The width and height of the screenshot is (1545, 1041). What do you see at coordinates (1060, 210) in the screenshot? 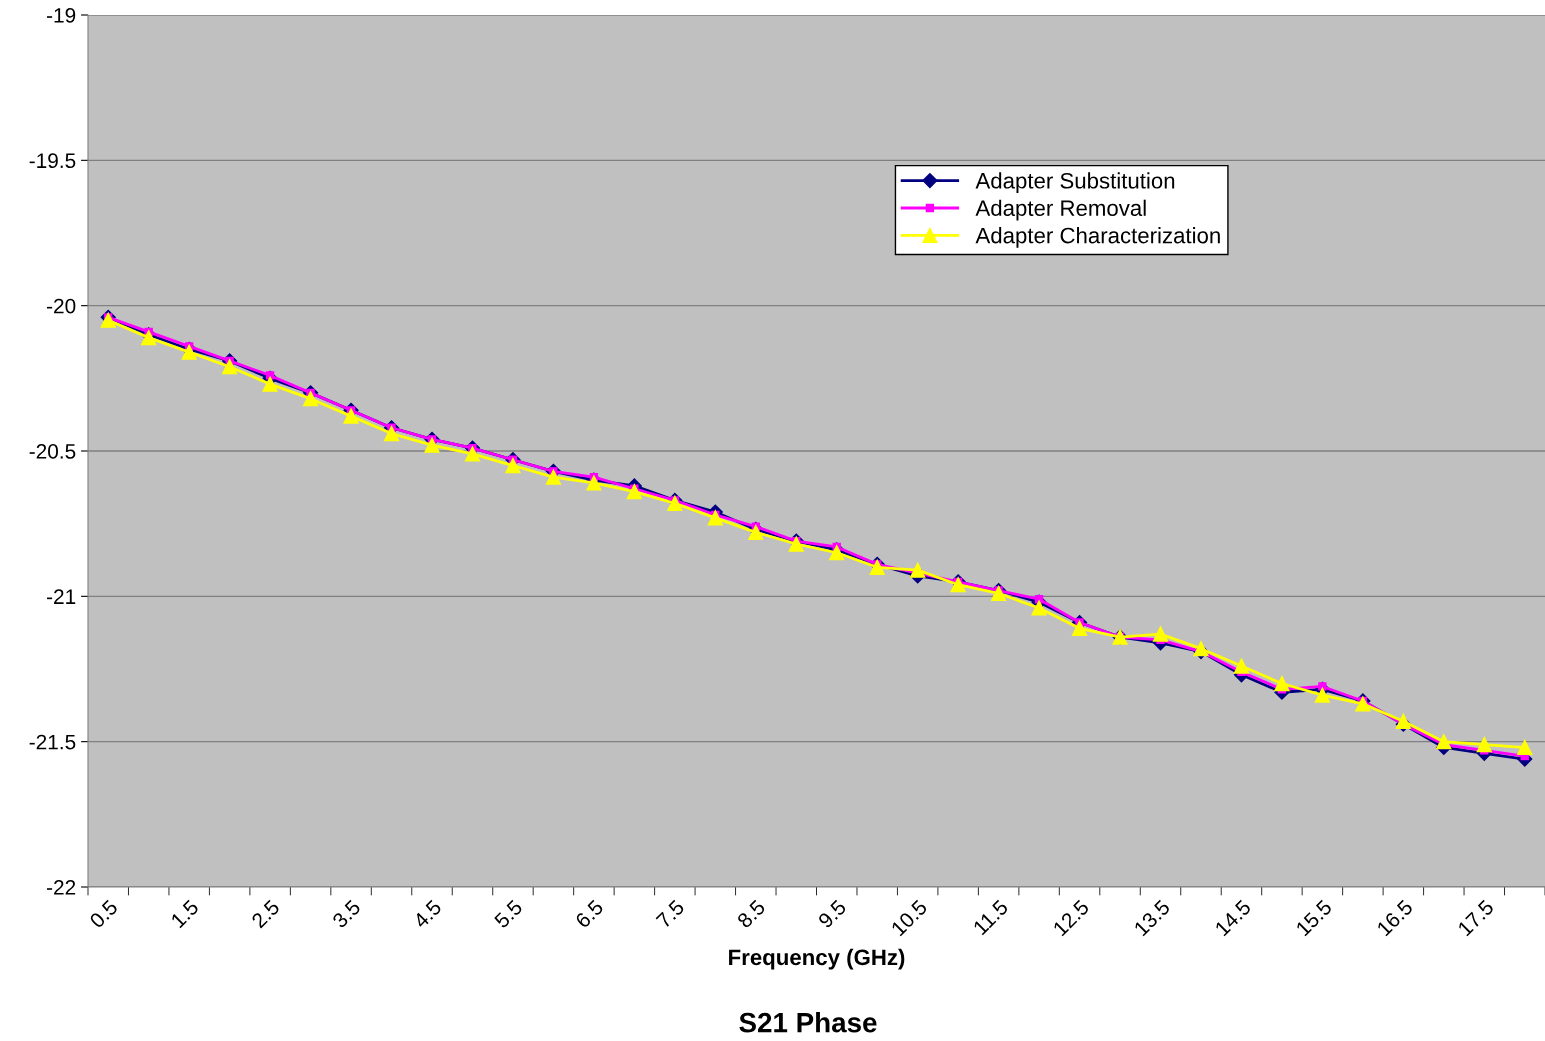
I see `legend-label: Adapter Removal` at bounding box center [1060, 210].